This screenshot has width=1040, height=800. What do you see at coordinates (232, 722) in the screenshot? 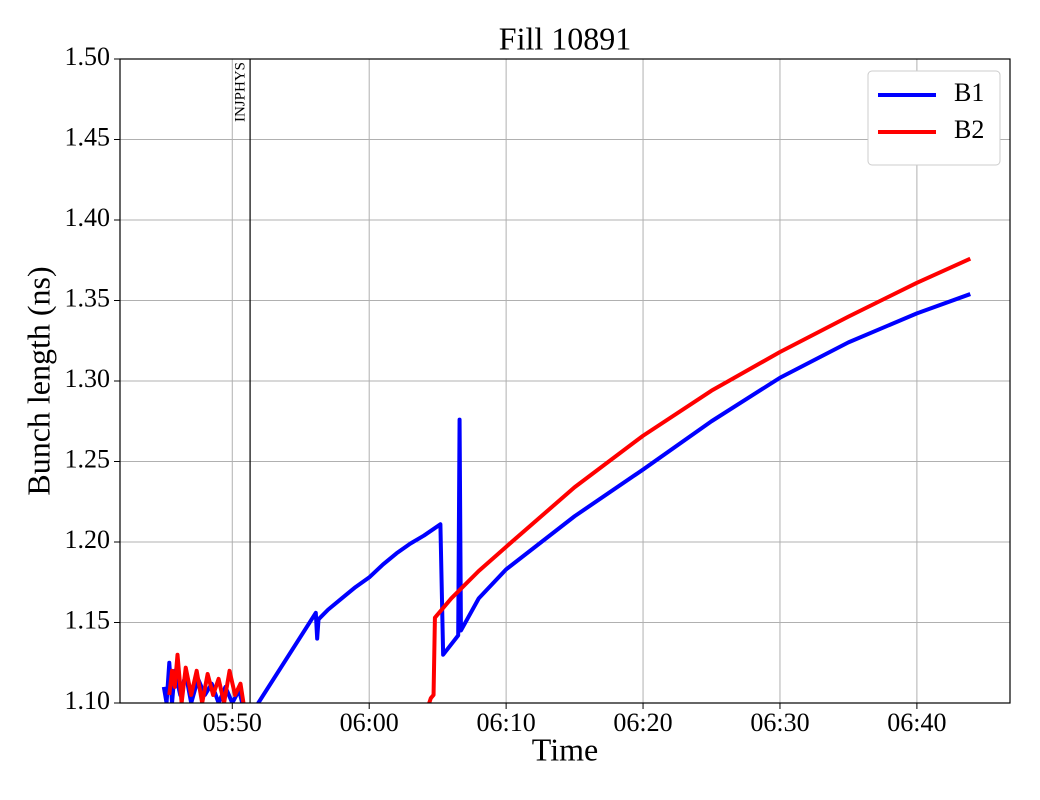
I see `x-tick-label: 05:50` at bounding box center [232, 722].